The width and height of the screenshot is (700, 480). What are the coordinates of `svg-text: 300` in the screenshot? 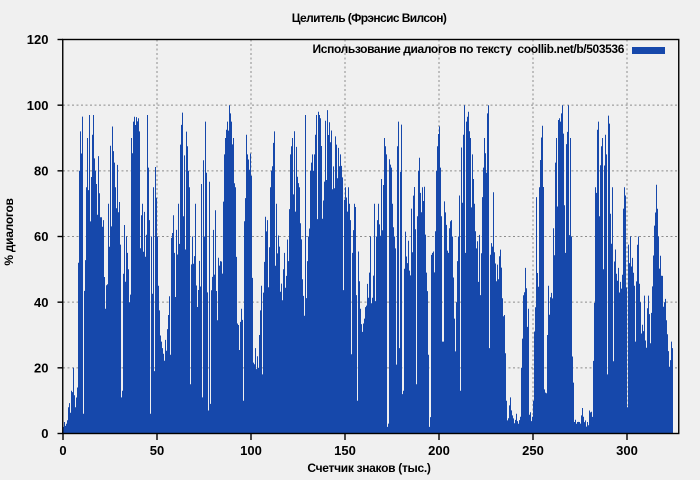 It's located at (627, 450).